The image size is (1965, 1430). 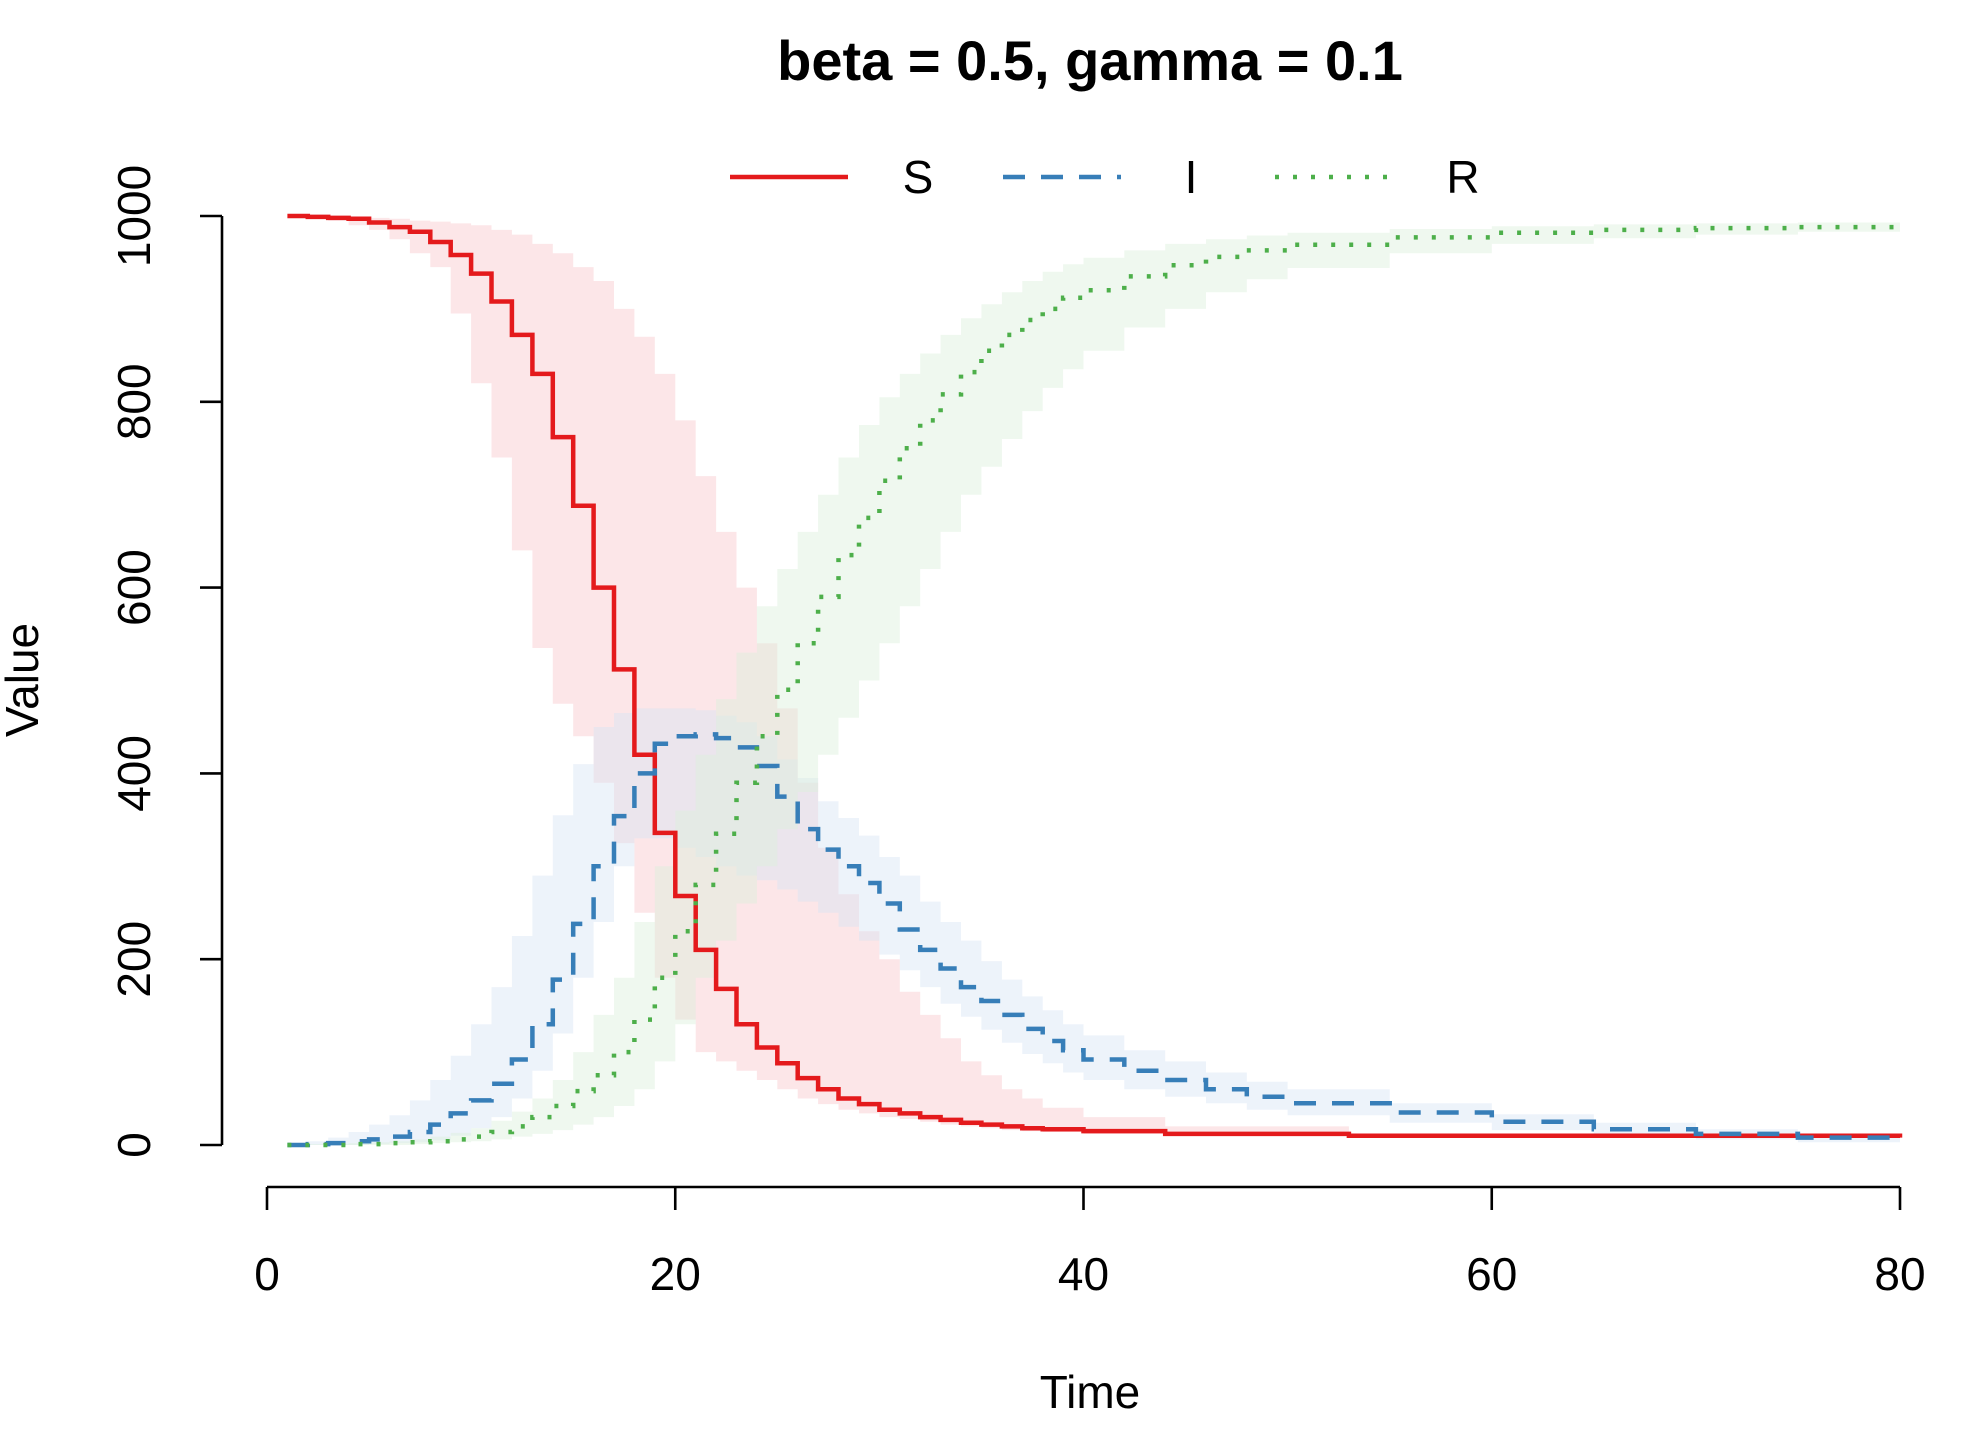 I want to click on x-axis: 0 20 40 60 80, so click(x=1090, y=1243).